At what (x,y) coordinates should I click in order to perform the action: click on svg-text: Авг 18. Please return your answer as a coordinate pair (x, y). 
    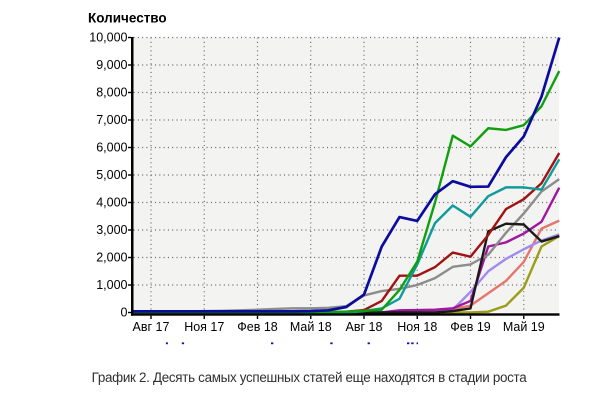
    Looking at the image, I should click on (364, 327).